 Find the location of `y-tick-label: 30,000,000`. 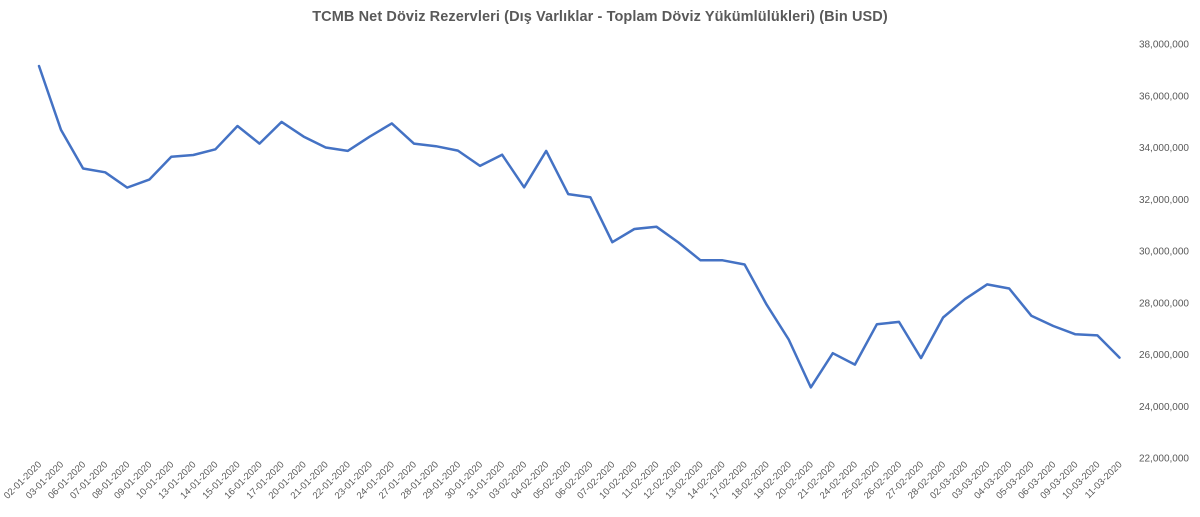

y-tick-label: 30,000,000 is located at coordinates (1164, 252).